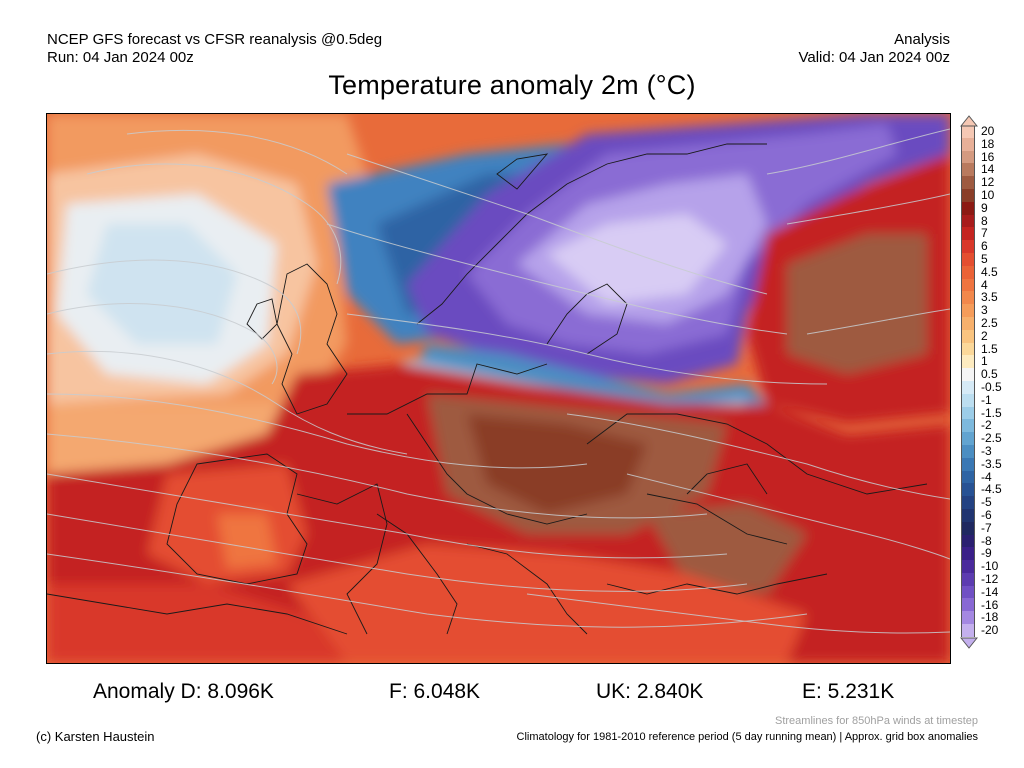 The height and width of the screenshot is (768, 1024). I want to click on colorbar-tick-label: -10, so click(990, 566).